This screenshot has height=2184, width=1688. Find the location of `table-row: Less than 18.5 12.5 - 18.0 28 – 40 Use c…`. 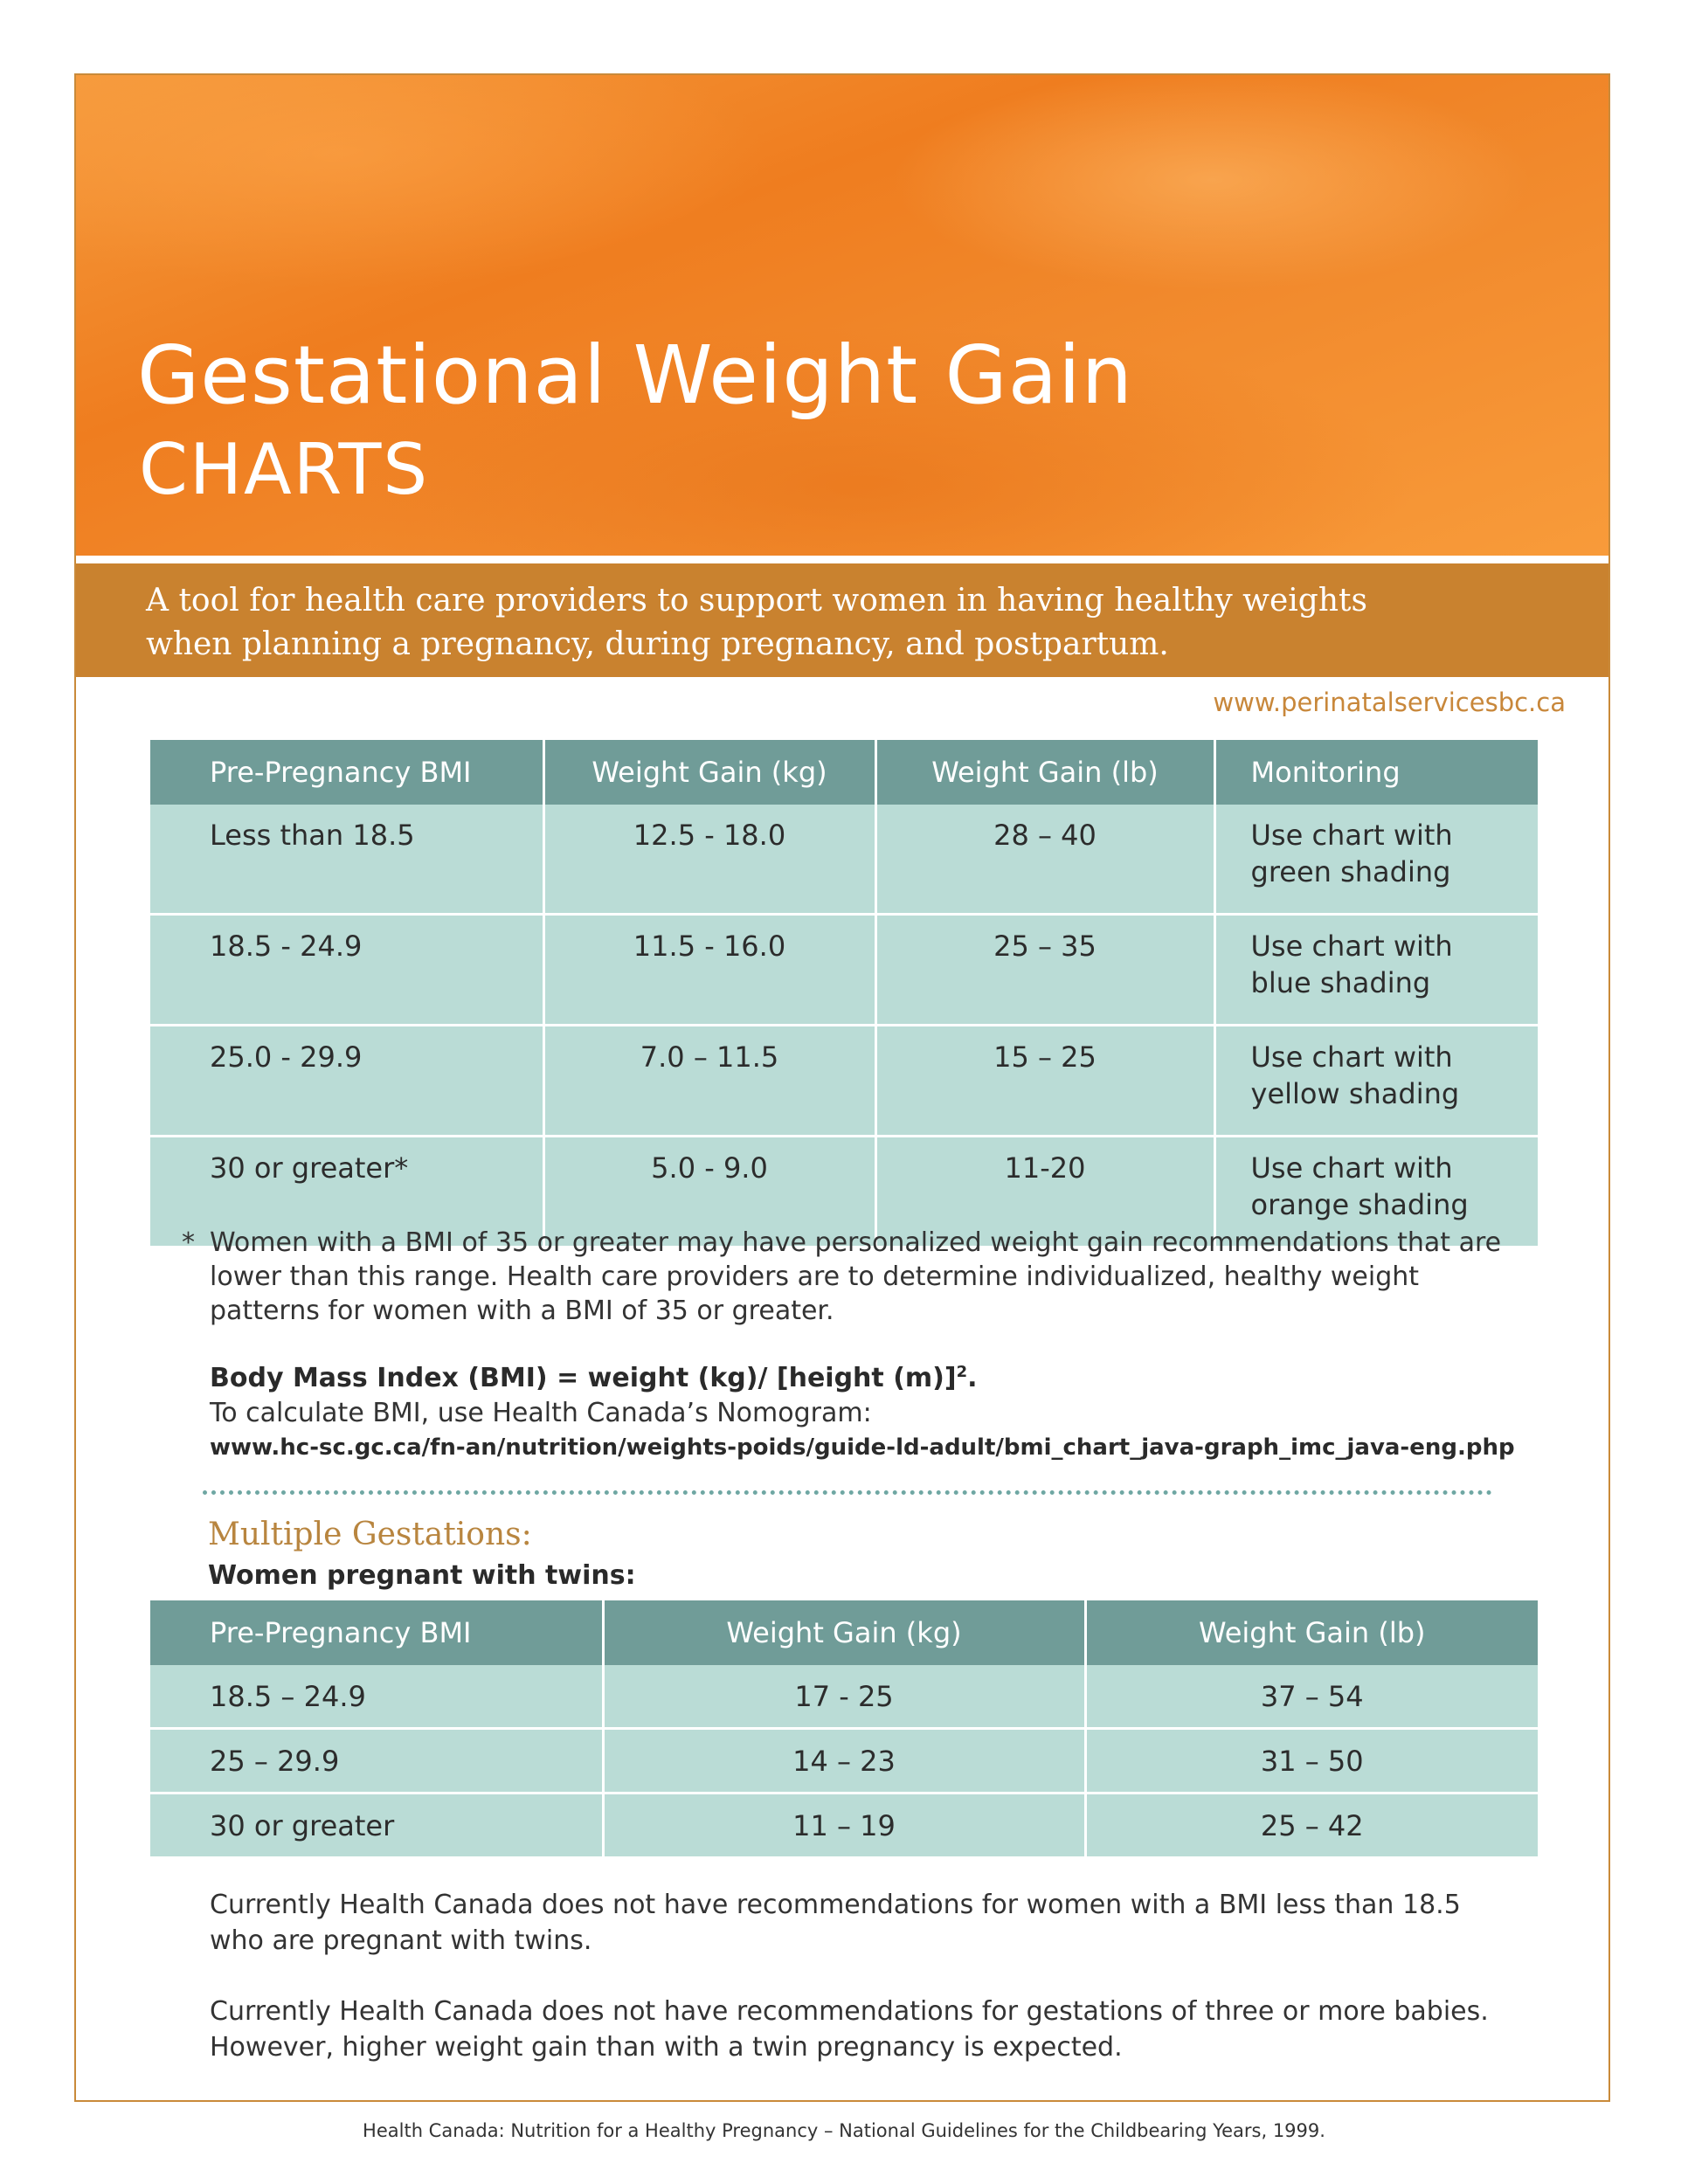

table-row: Less than 18.5 12.5 - 18.0 28 – 40 Use c… is located at coordinates (844, 860).